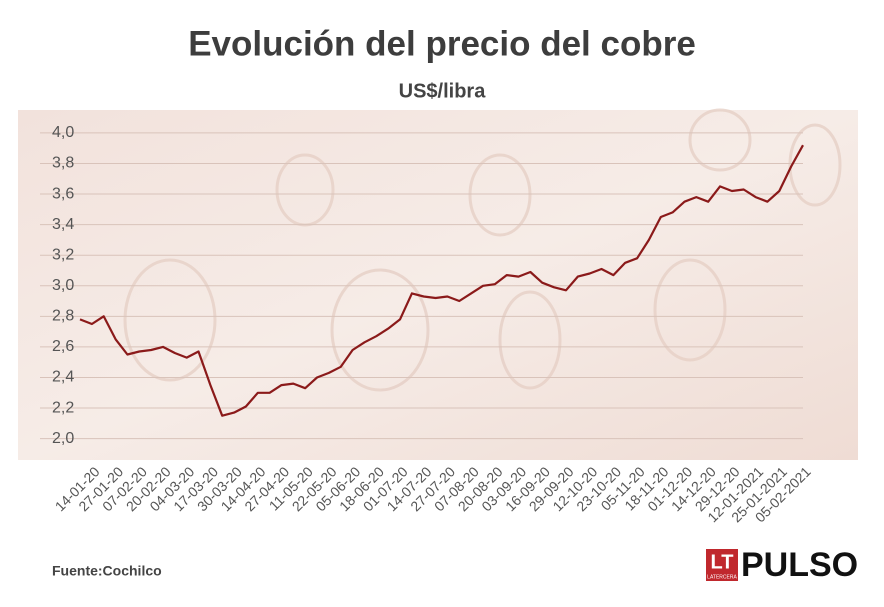 The width and height of the screenshot is (884, 607). I want to click on y-tick-label: 3,8, so click(63, 163).